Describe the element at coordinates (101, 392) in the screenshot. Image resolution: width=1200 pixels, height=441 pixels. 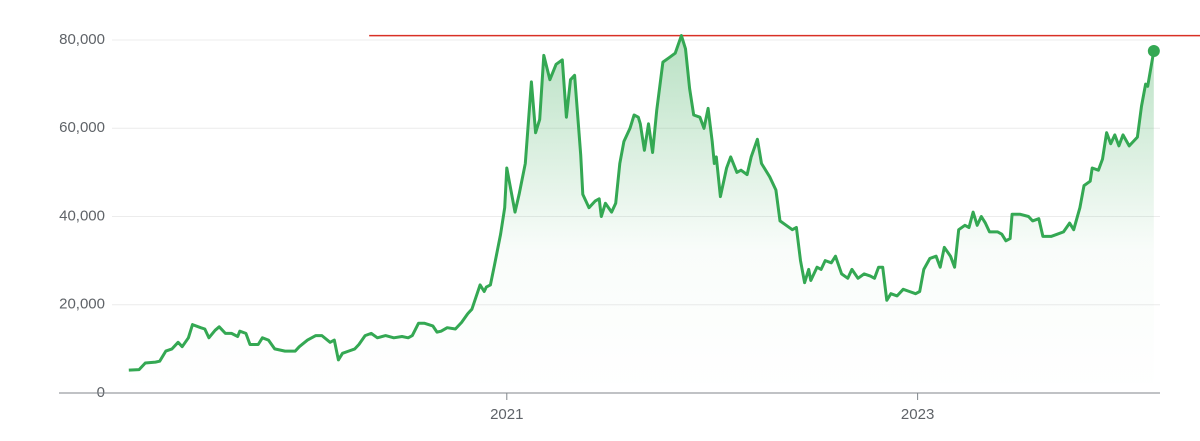
I see `y-tick-label: 0` at that location.